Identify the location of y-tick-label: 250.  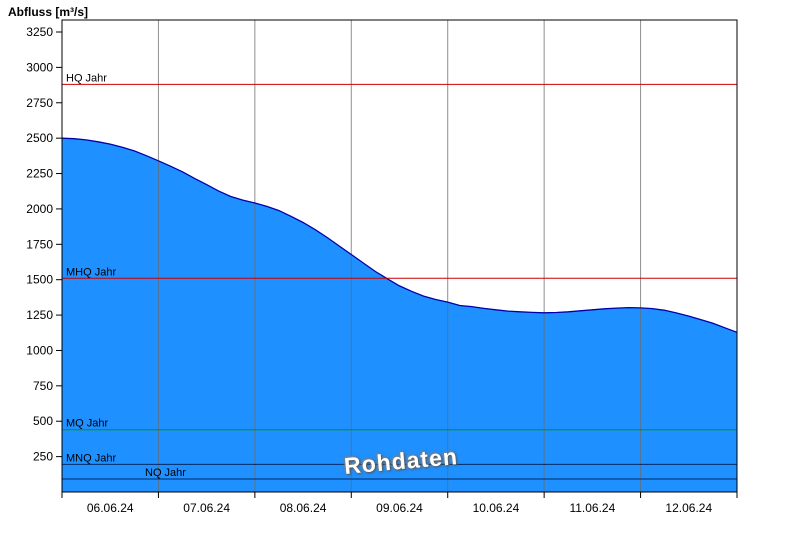
(43, 457).